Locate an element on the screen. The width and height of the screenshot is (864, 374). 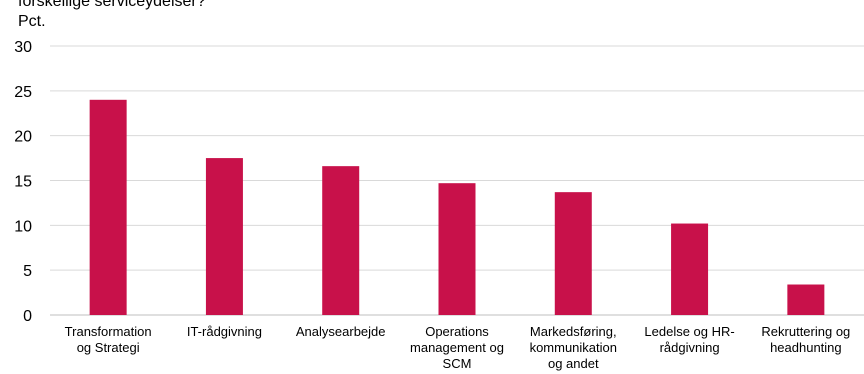
x-category-label: Ledelse og HR-rådgivning is located at coordinates (689, 339).